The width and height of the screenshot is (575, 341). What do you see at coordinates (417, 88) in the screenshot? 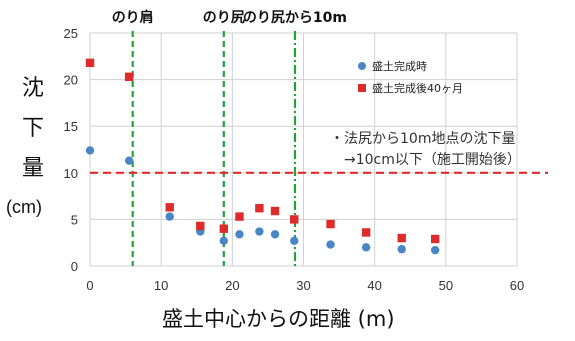
I see `legend-label-series-2: 盛土完成後40ヶ月` at bounding box center [417, 88].